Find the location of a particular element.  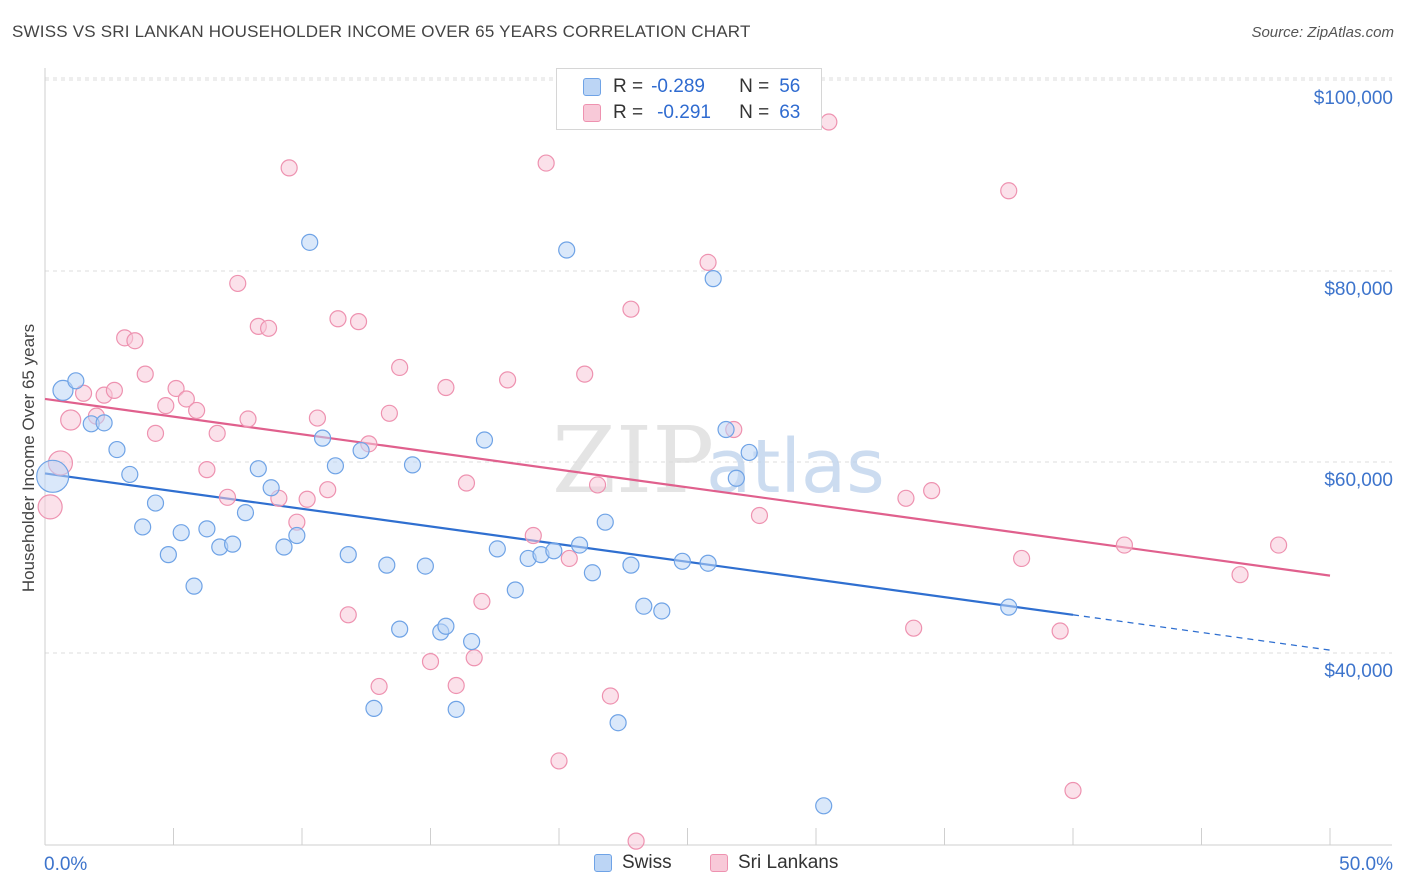

sri-lankans-n-value: 63 is located at coordinates (790, 112).